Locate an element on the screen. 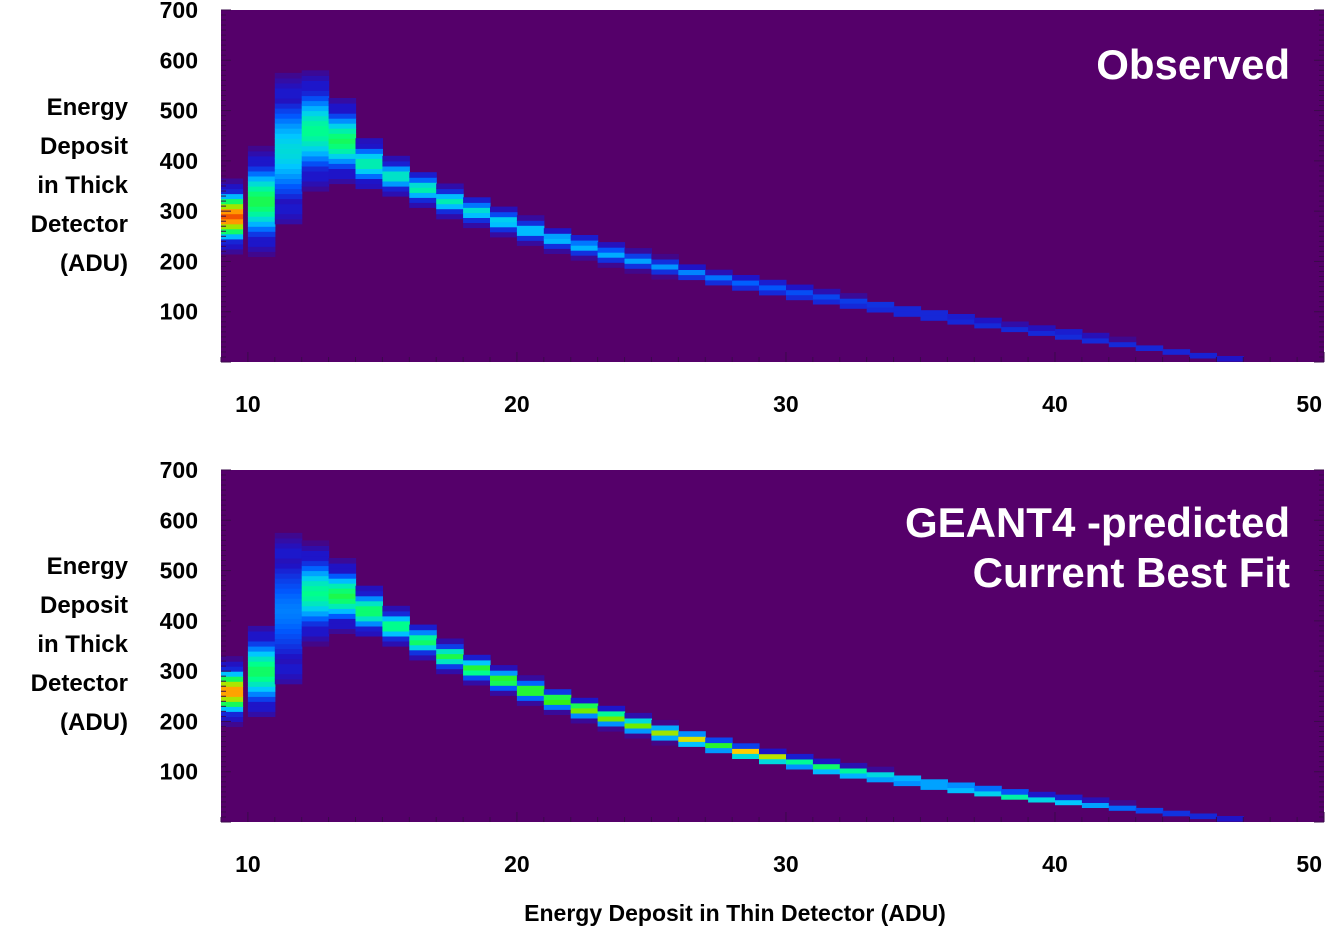 This screenshot has height=930, width=1330. y-axis-label: Energy Deposit in Thick Detector (ADU) is located at coordinates (79, 644).